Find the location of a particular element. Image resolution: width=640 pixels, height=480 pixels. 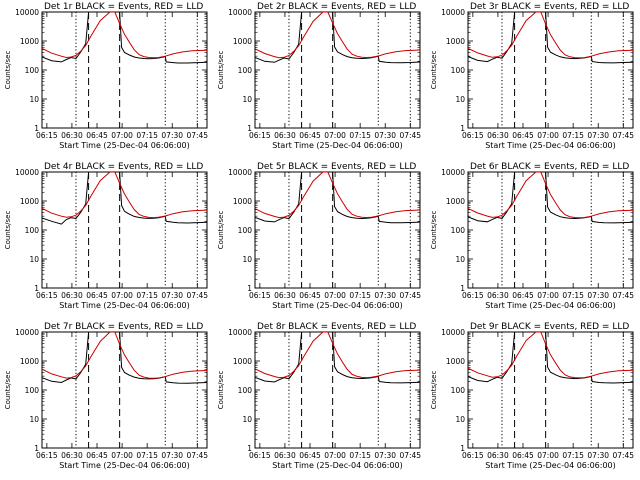

chart-title: Det 3r BLACK = Events, RED = LLD is located at coordinates (549, 7).